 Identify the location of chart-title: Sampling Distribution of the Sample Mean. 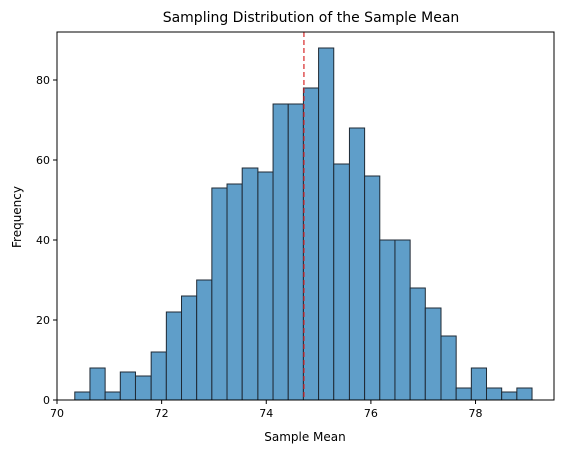
(311, 18).